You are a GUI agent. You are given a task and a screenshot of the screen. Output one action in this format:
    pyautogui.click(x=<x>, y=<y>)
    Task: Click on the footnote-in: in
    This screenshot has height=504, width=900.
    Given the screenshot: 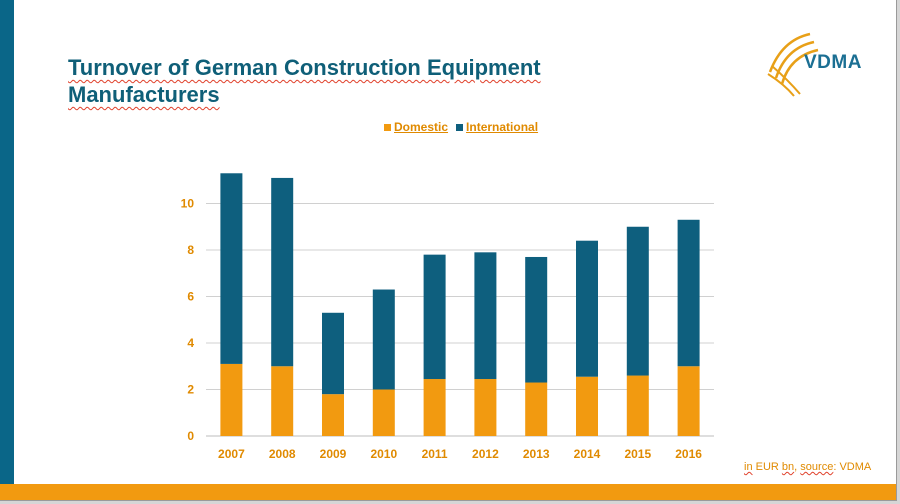 What is the action you would take?
    pyautogui.click(x=748, y=467)
    